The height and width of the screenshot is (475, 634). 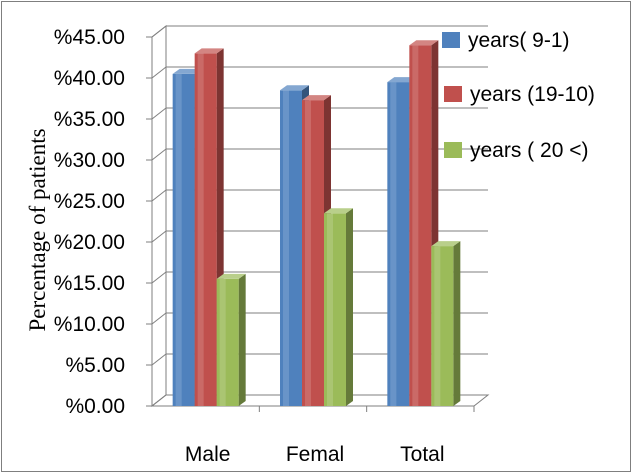 I want to click on y-tick-label: %35.00, so click(x=89, y=119).